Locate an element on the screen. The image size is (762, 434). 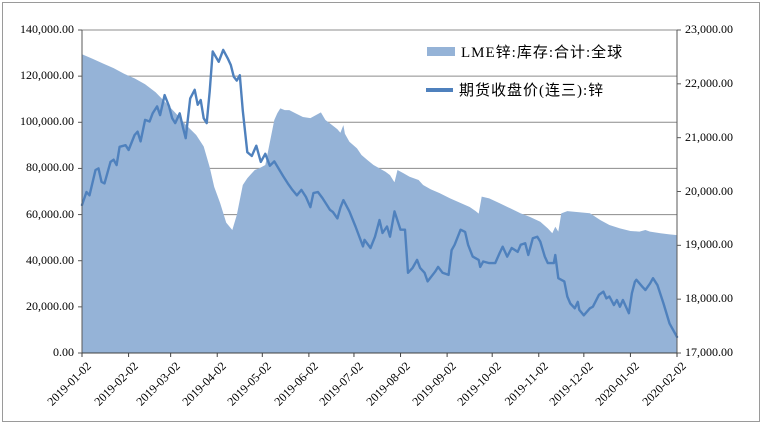
y-axis-left-label: 120,000.00 is located at coordinates (47, 75).